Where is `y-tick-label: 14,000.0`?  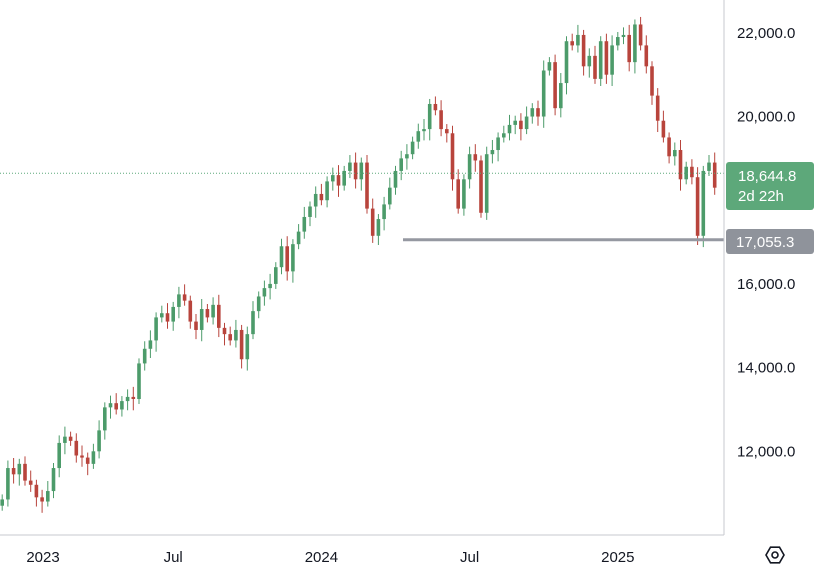
y-tick-label: 14,000.0 is located at coordinates (766, 368).